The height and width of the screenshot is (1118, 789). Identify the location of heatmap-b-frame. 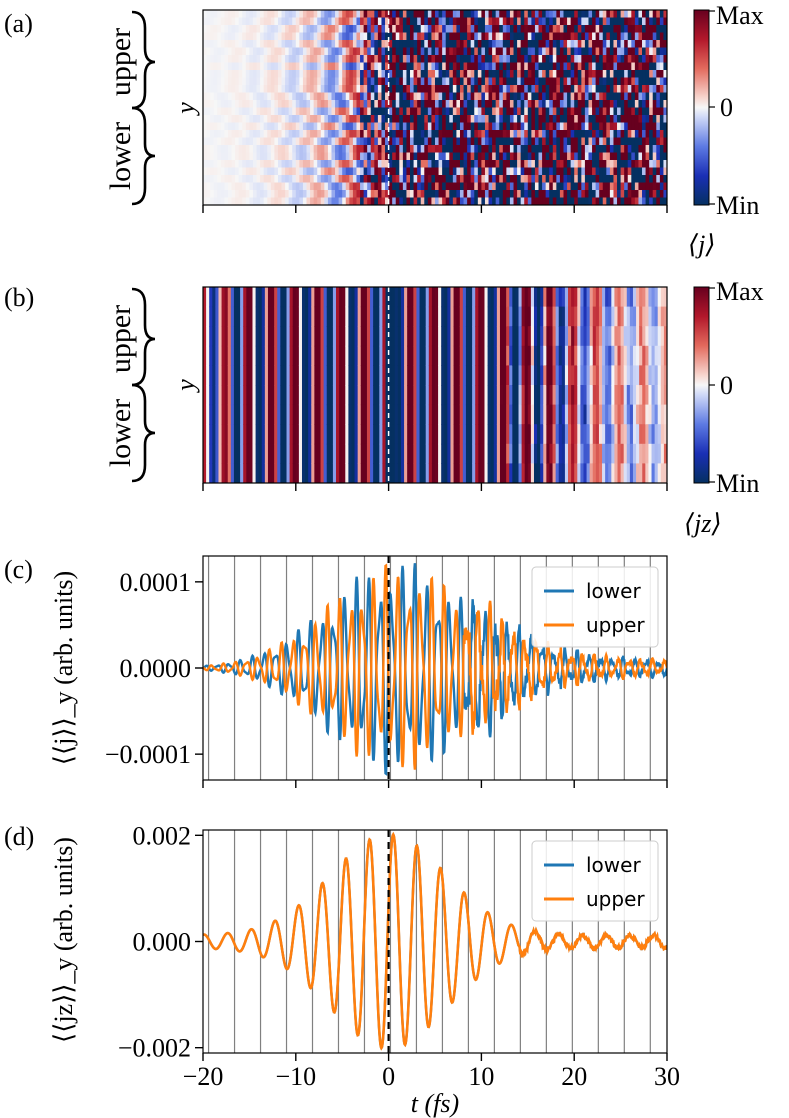
(435, 385).